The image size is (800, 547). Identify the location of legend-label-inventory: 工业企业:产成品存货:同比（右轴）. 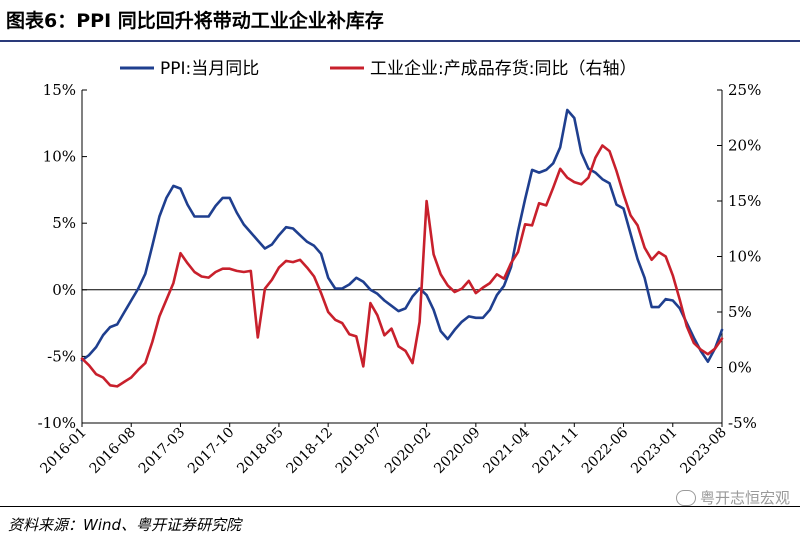
(503, 69).